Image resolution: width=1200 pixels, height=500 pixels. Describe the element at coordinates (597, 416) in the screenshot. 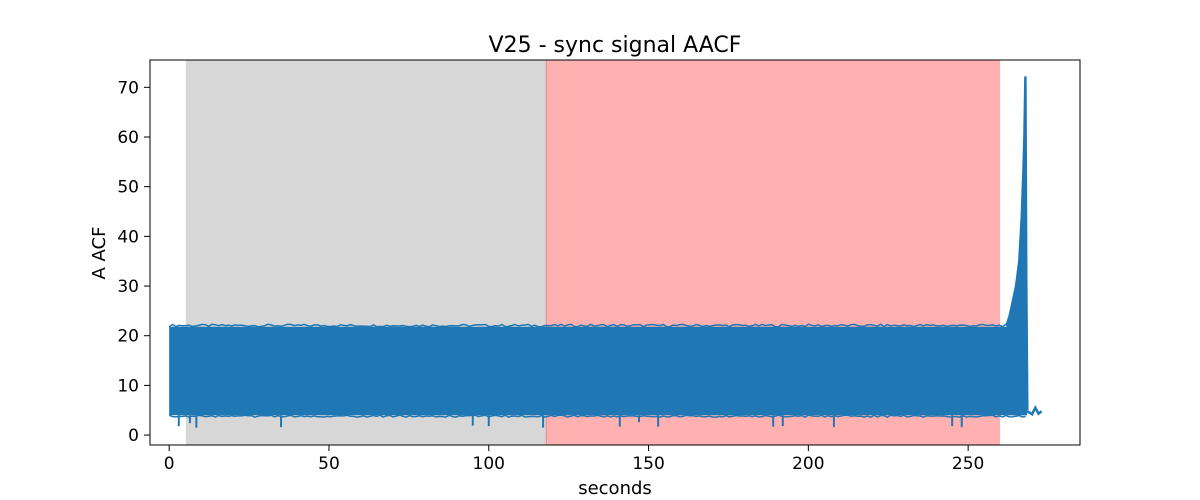

I see `series-band-bottom-edge` at that location.